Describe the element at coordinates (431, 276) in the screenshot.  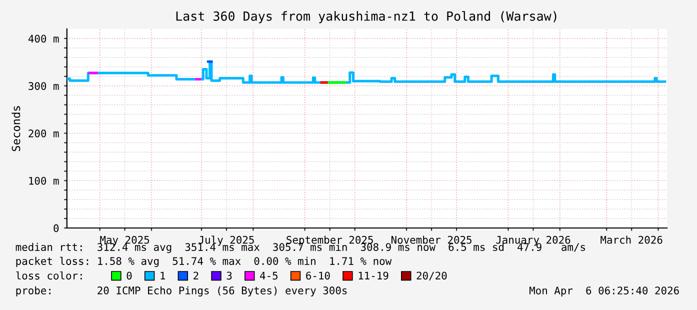
I see `legend-label: 20/20` at that location.